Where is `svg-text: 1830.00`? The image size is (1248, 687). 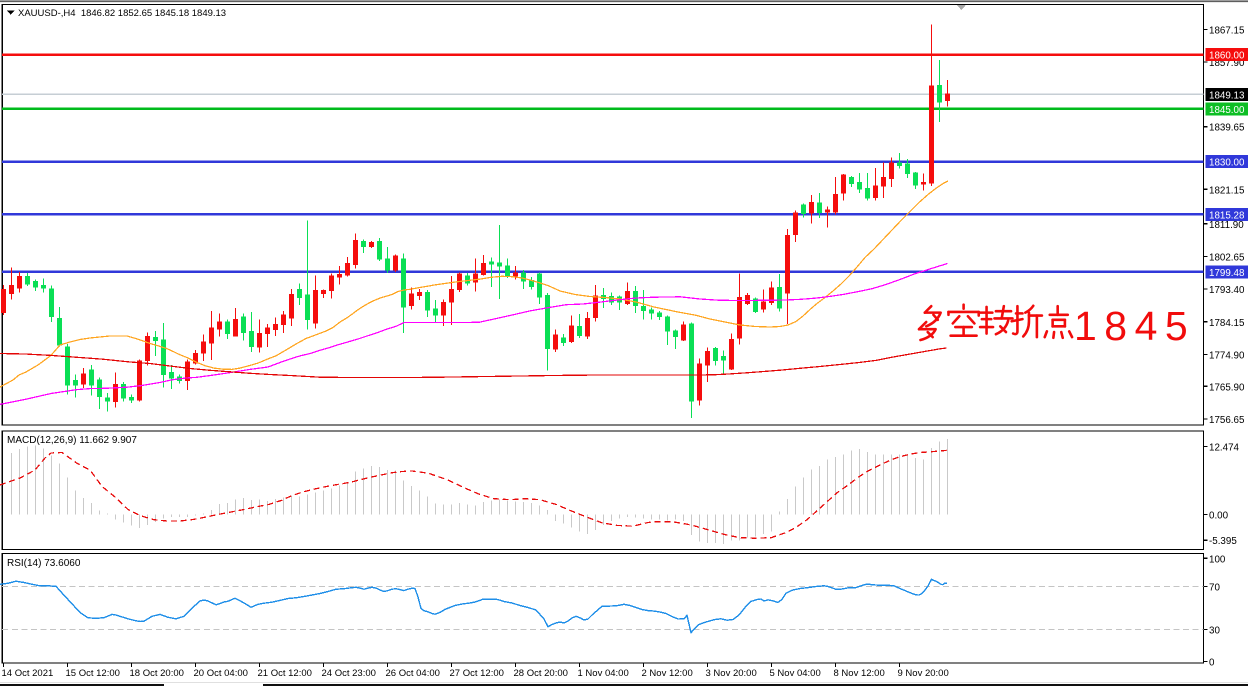
svg-text: 1830.00 is located at coordinates (1227, 163).